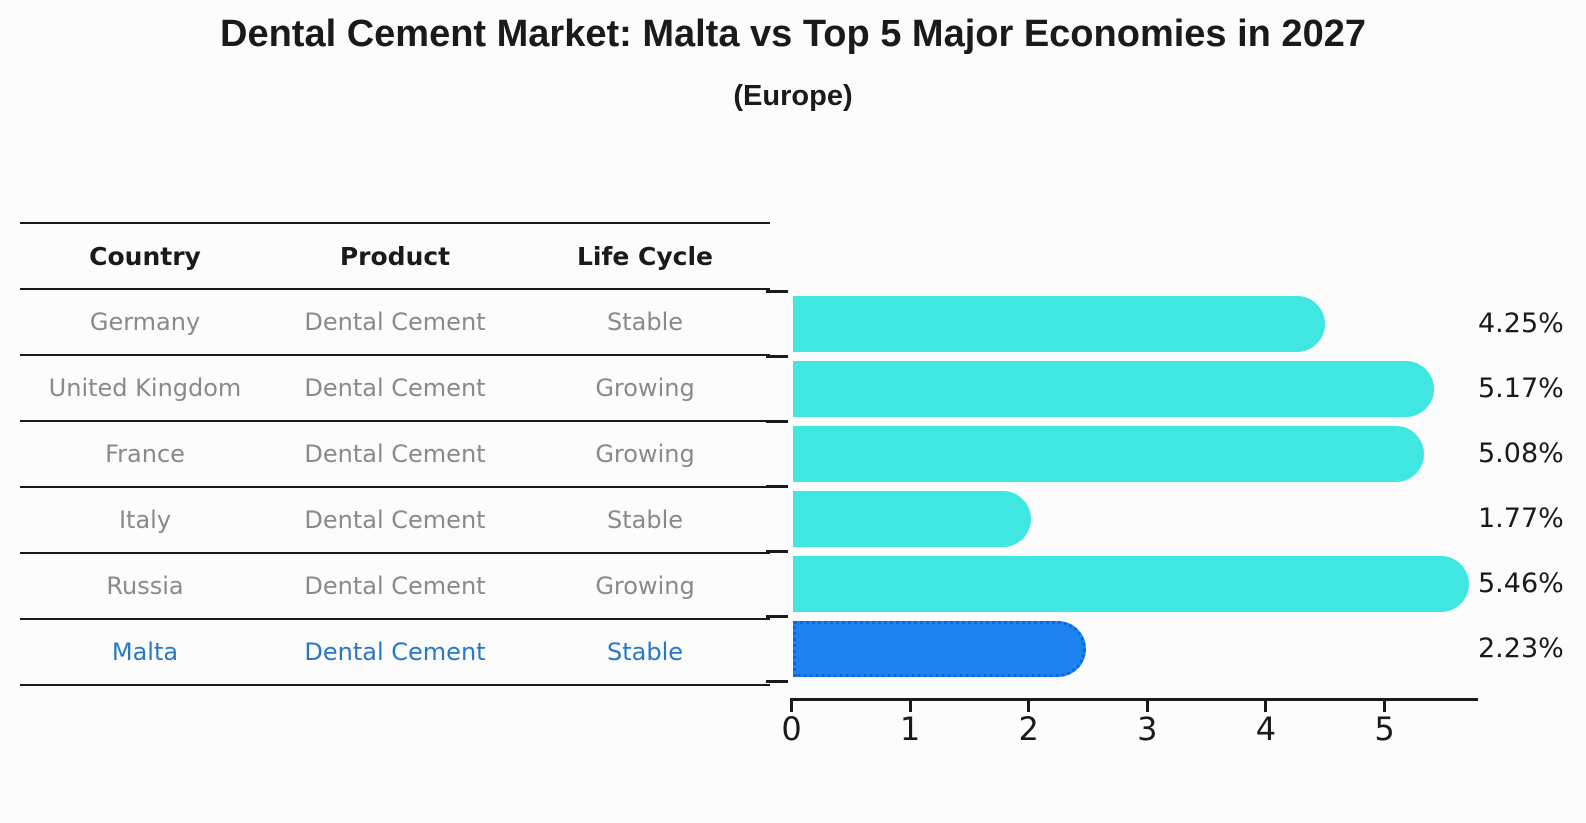 This screenshot has height=823, width=1586. What do you see at coordinates (1521, 453) in the screenshot?
I see `value-label-france: 5.08%` at bounding box center [1521, 453].